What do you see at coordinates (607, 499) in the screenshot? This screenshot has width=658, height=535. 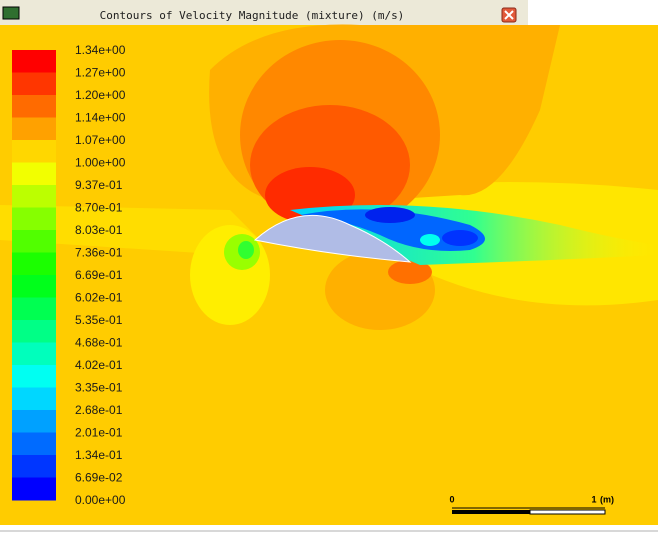 I see `scale-unit: (m)` at bounding box center [607, 499].